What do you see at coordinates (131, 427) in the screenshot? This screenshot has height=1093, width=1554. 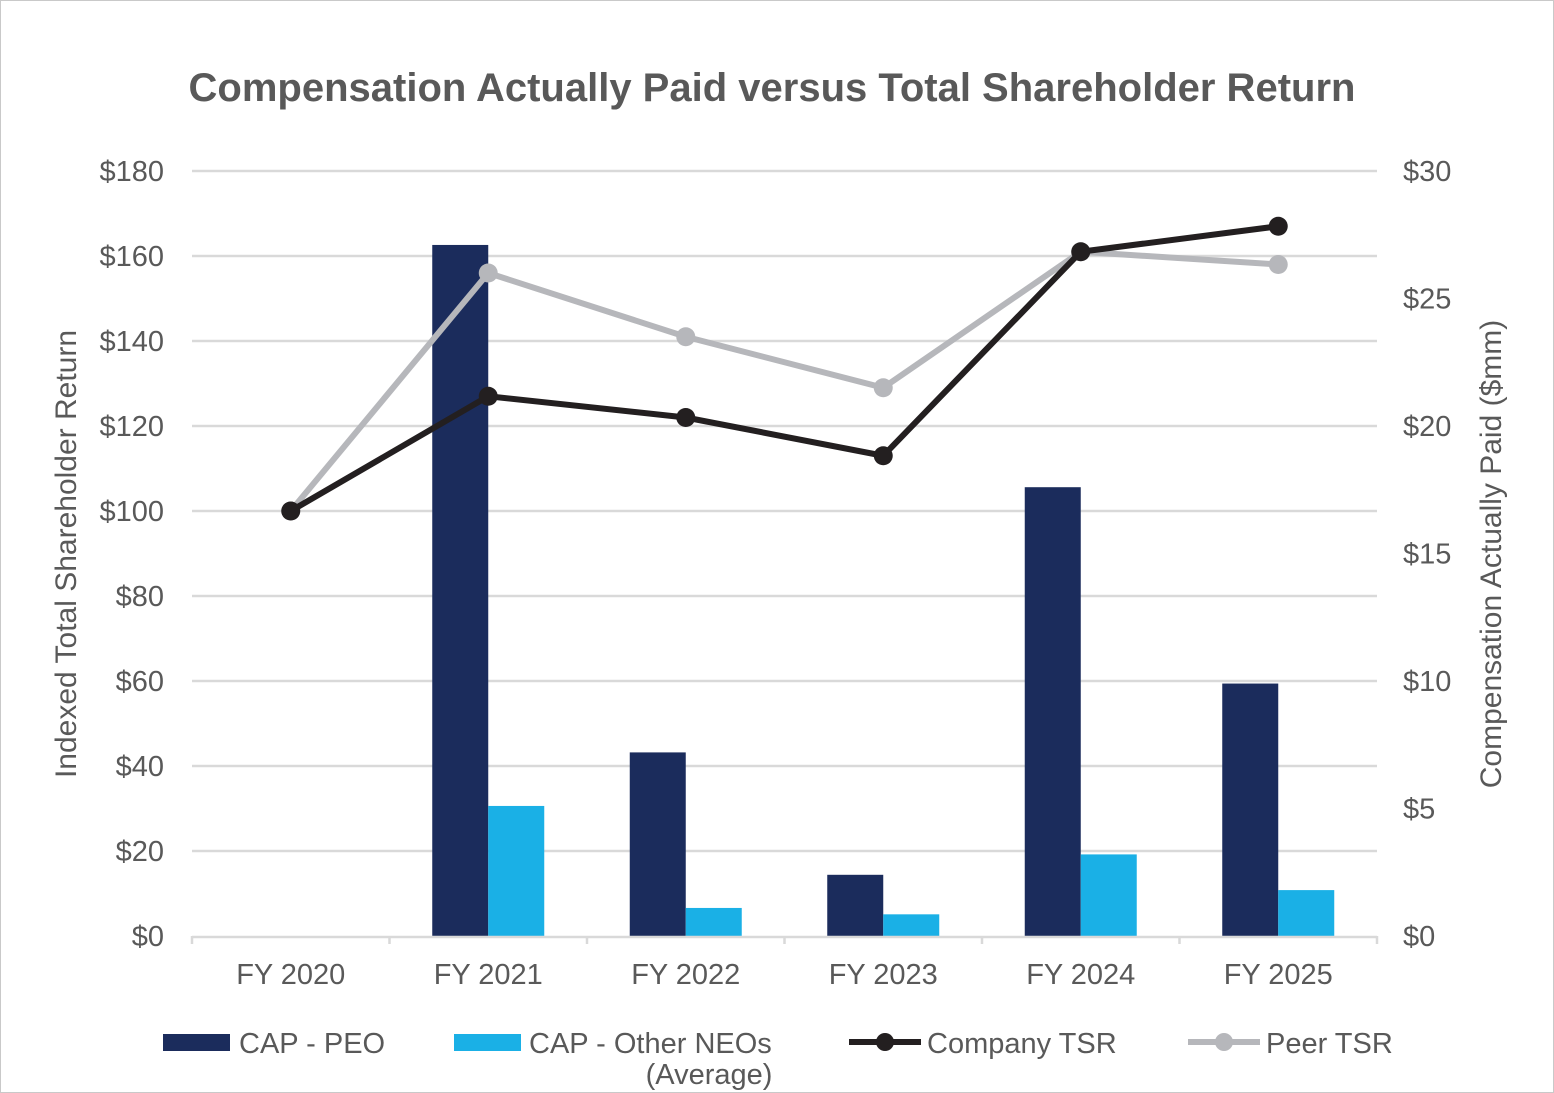 I see `left-tick-label: $120` at bounding box center [131, 427].